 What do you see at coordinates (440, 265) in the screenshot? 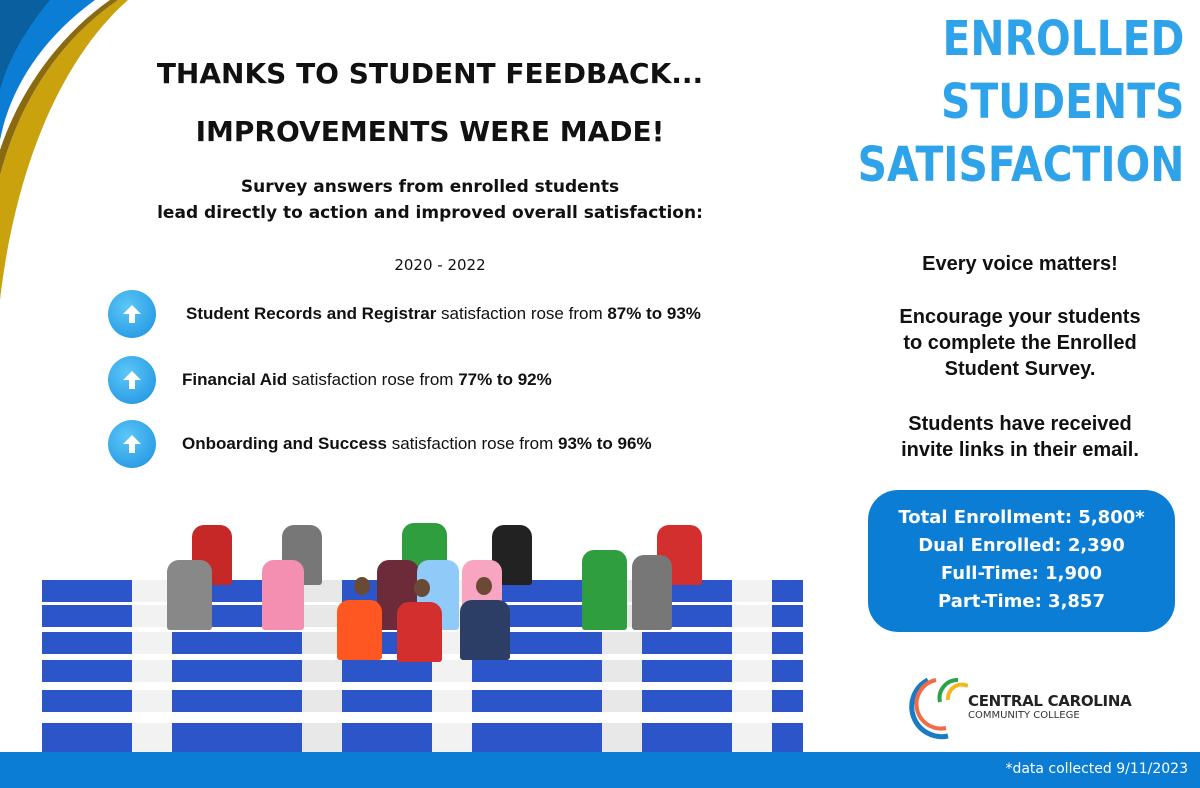
I see `year-range: 2020 - 2022` at bounding box center [440, 265].